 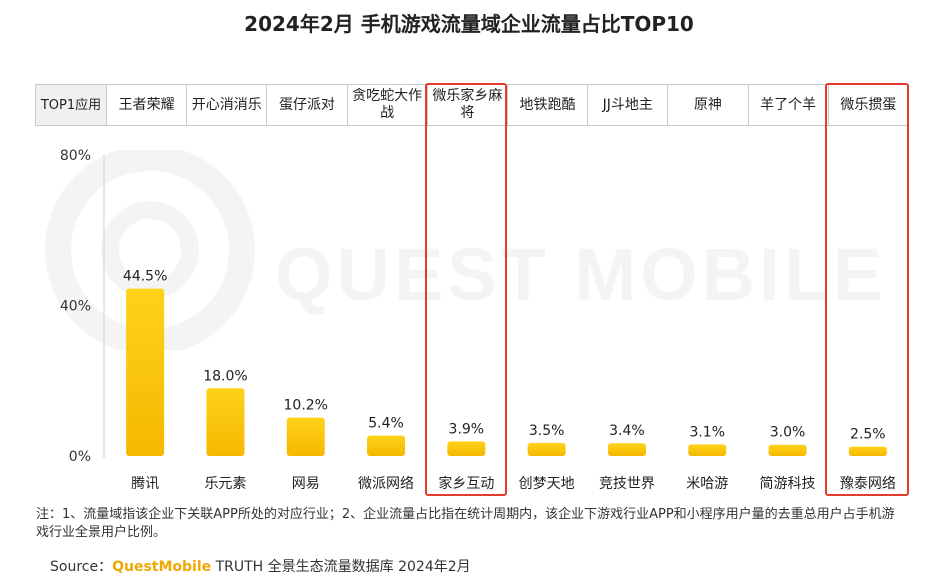 I want to click on bar-value-label: 44.5%, so click(x=145, y=277).